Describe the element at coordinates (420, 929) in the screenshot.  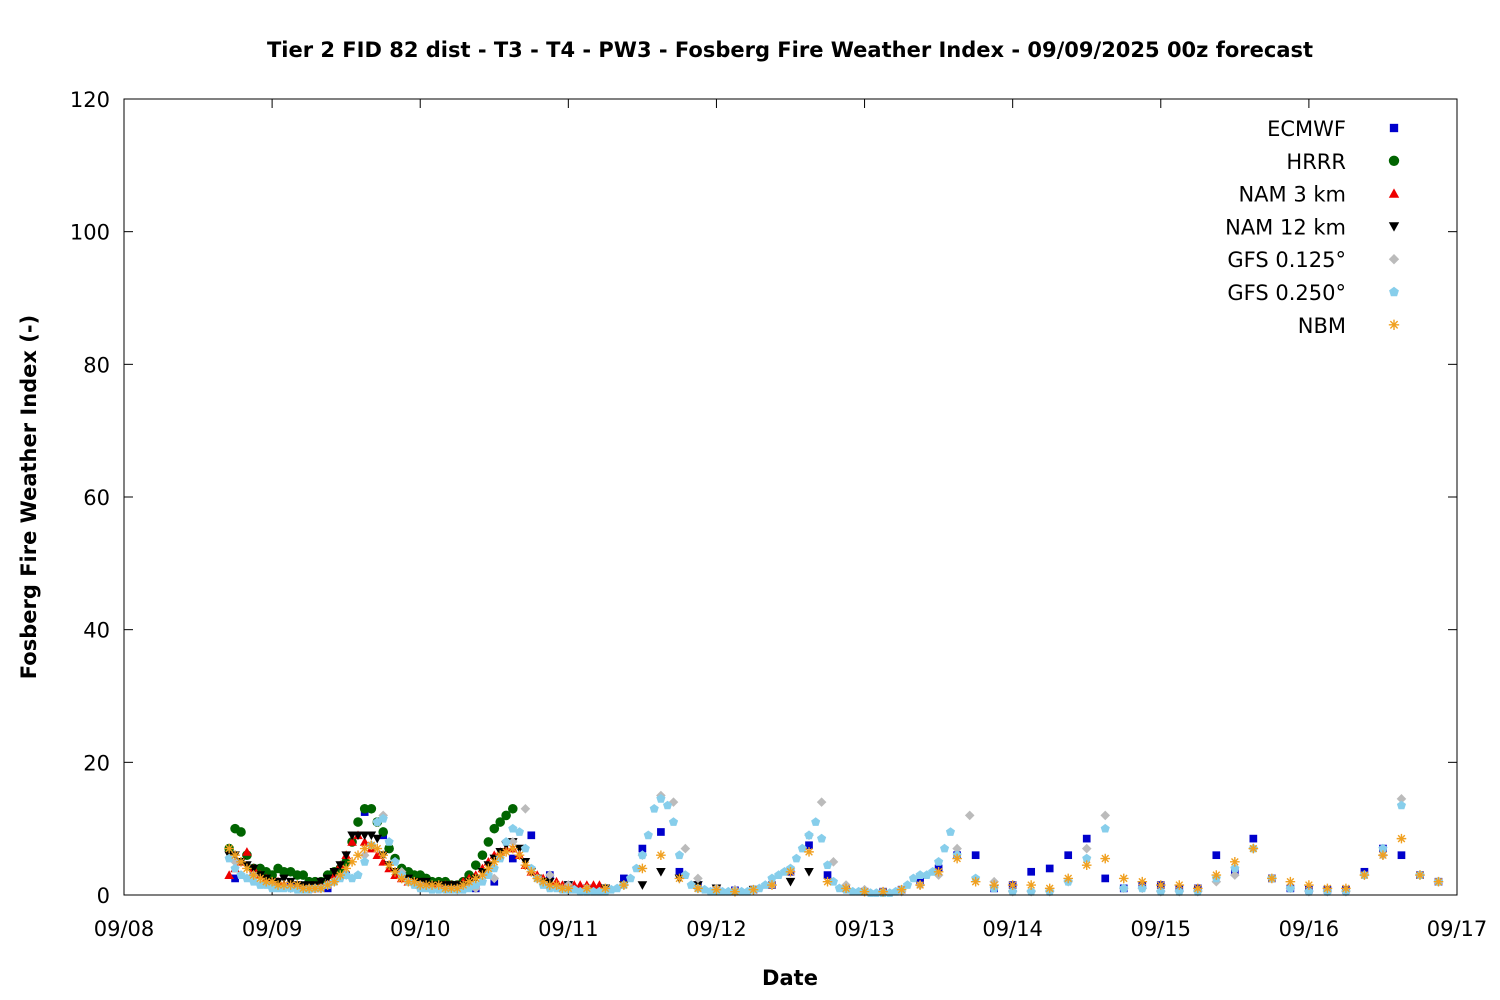
I see `x-tick-label: 09/10` at that location.